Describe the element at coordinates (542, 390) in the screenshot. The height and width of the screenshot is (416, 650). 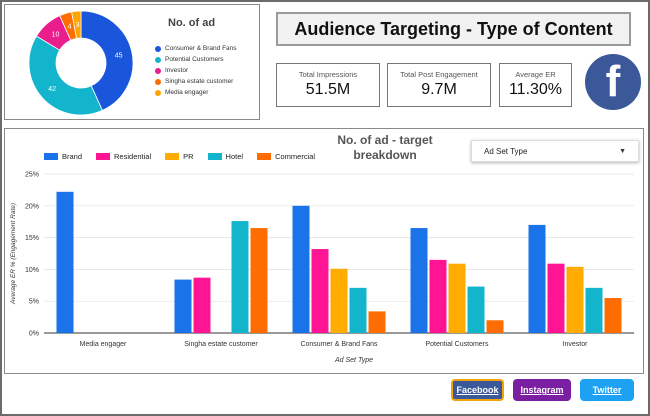
I see `instagram-button: Instagram` at that location.